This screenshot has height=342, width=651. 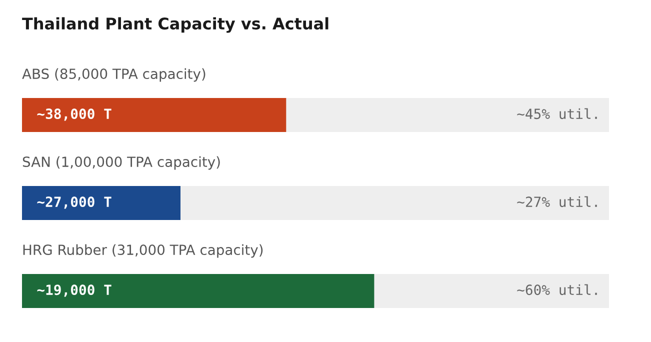 I want to click on annotation: ~38,000 T, so click(x=74, y=114).